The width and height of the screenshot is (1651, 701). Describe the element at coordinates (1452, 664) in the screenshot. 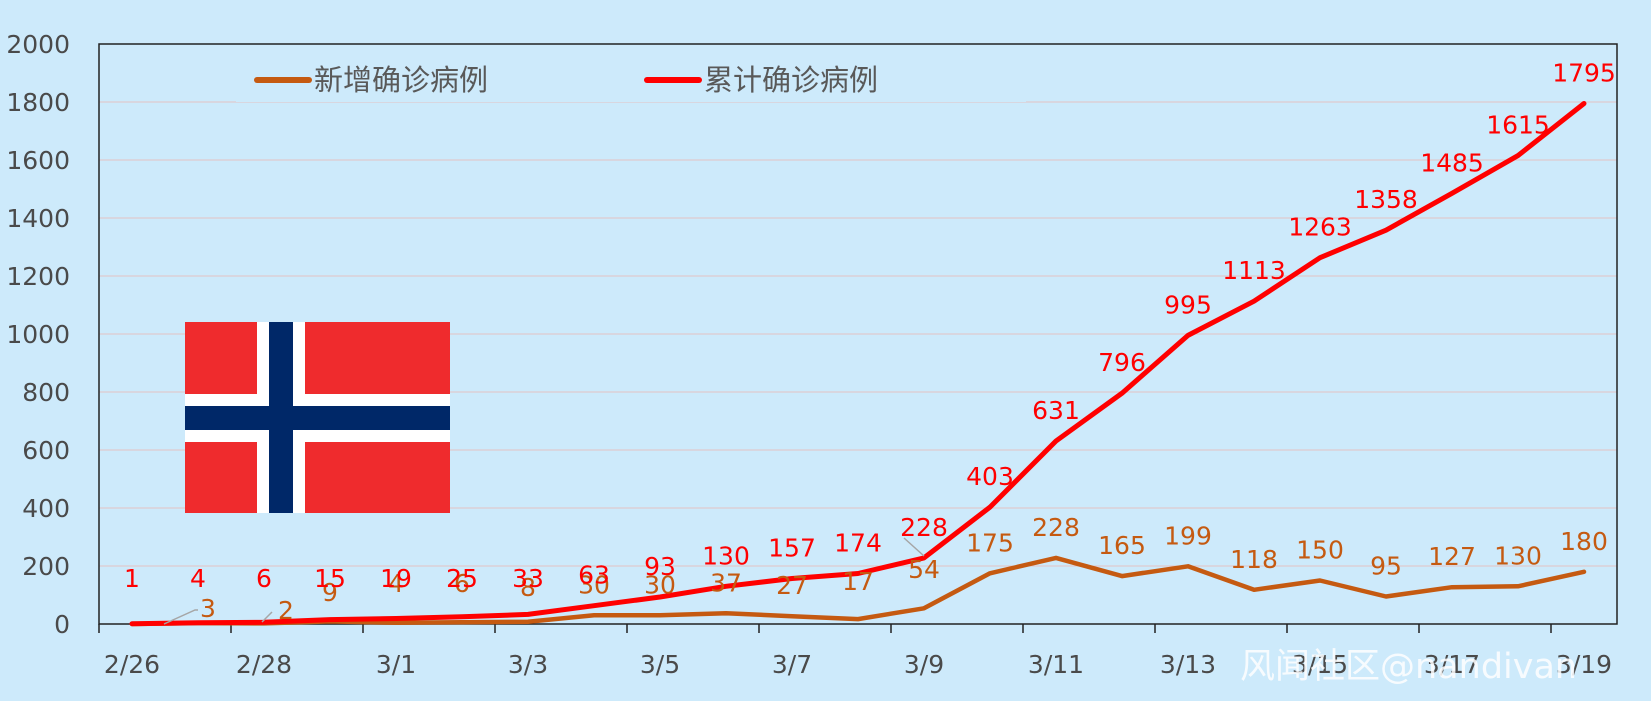

I see `x-tick-label: 3/17` at that location.